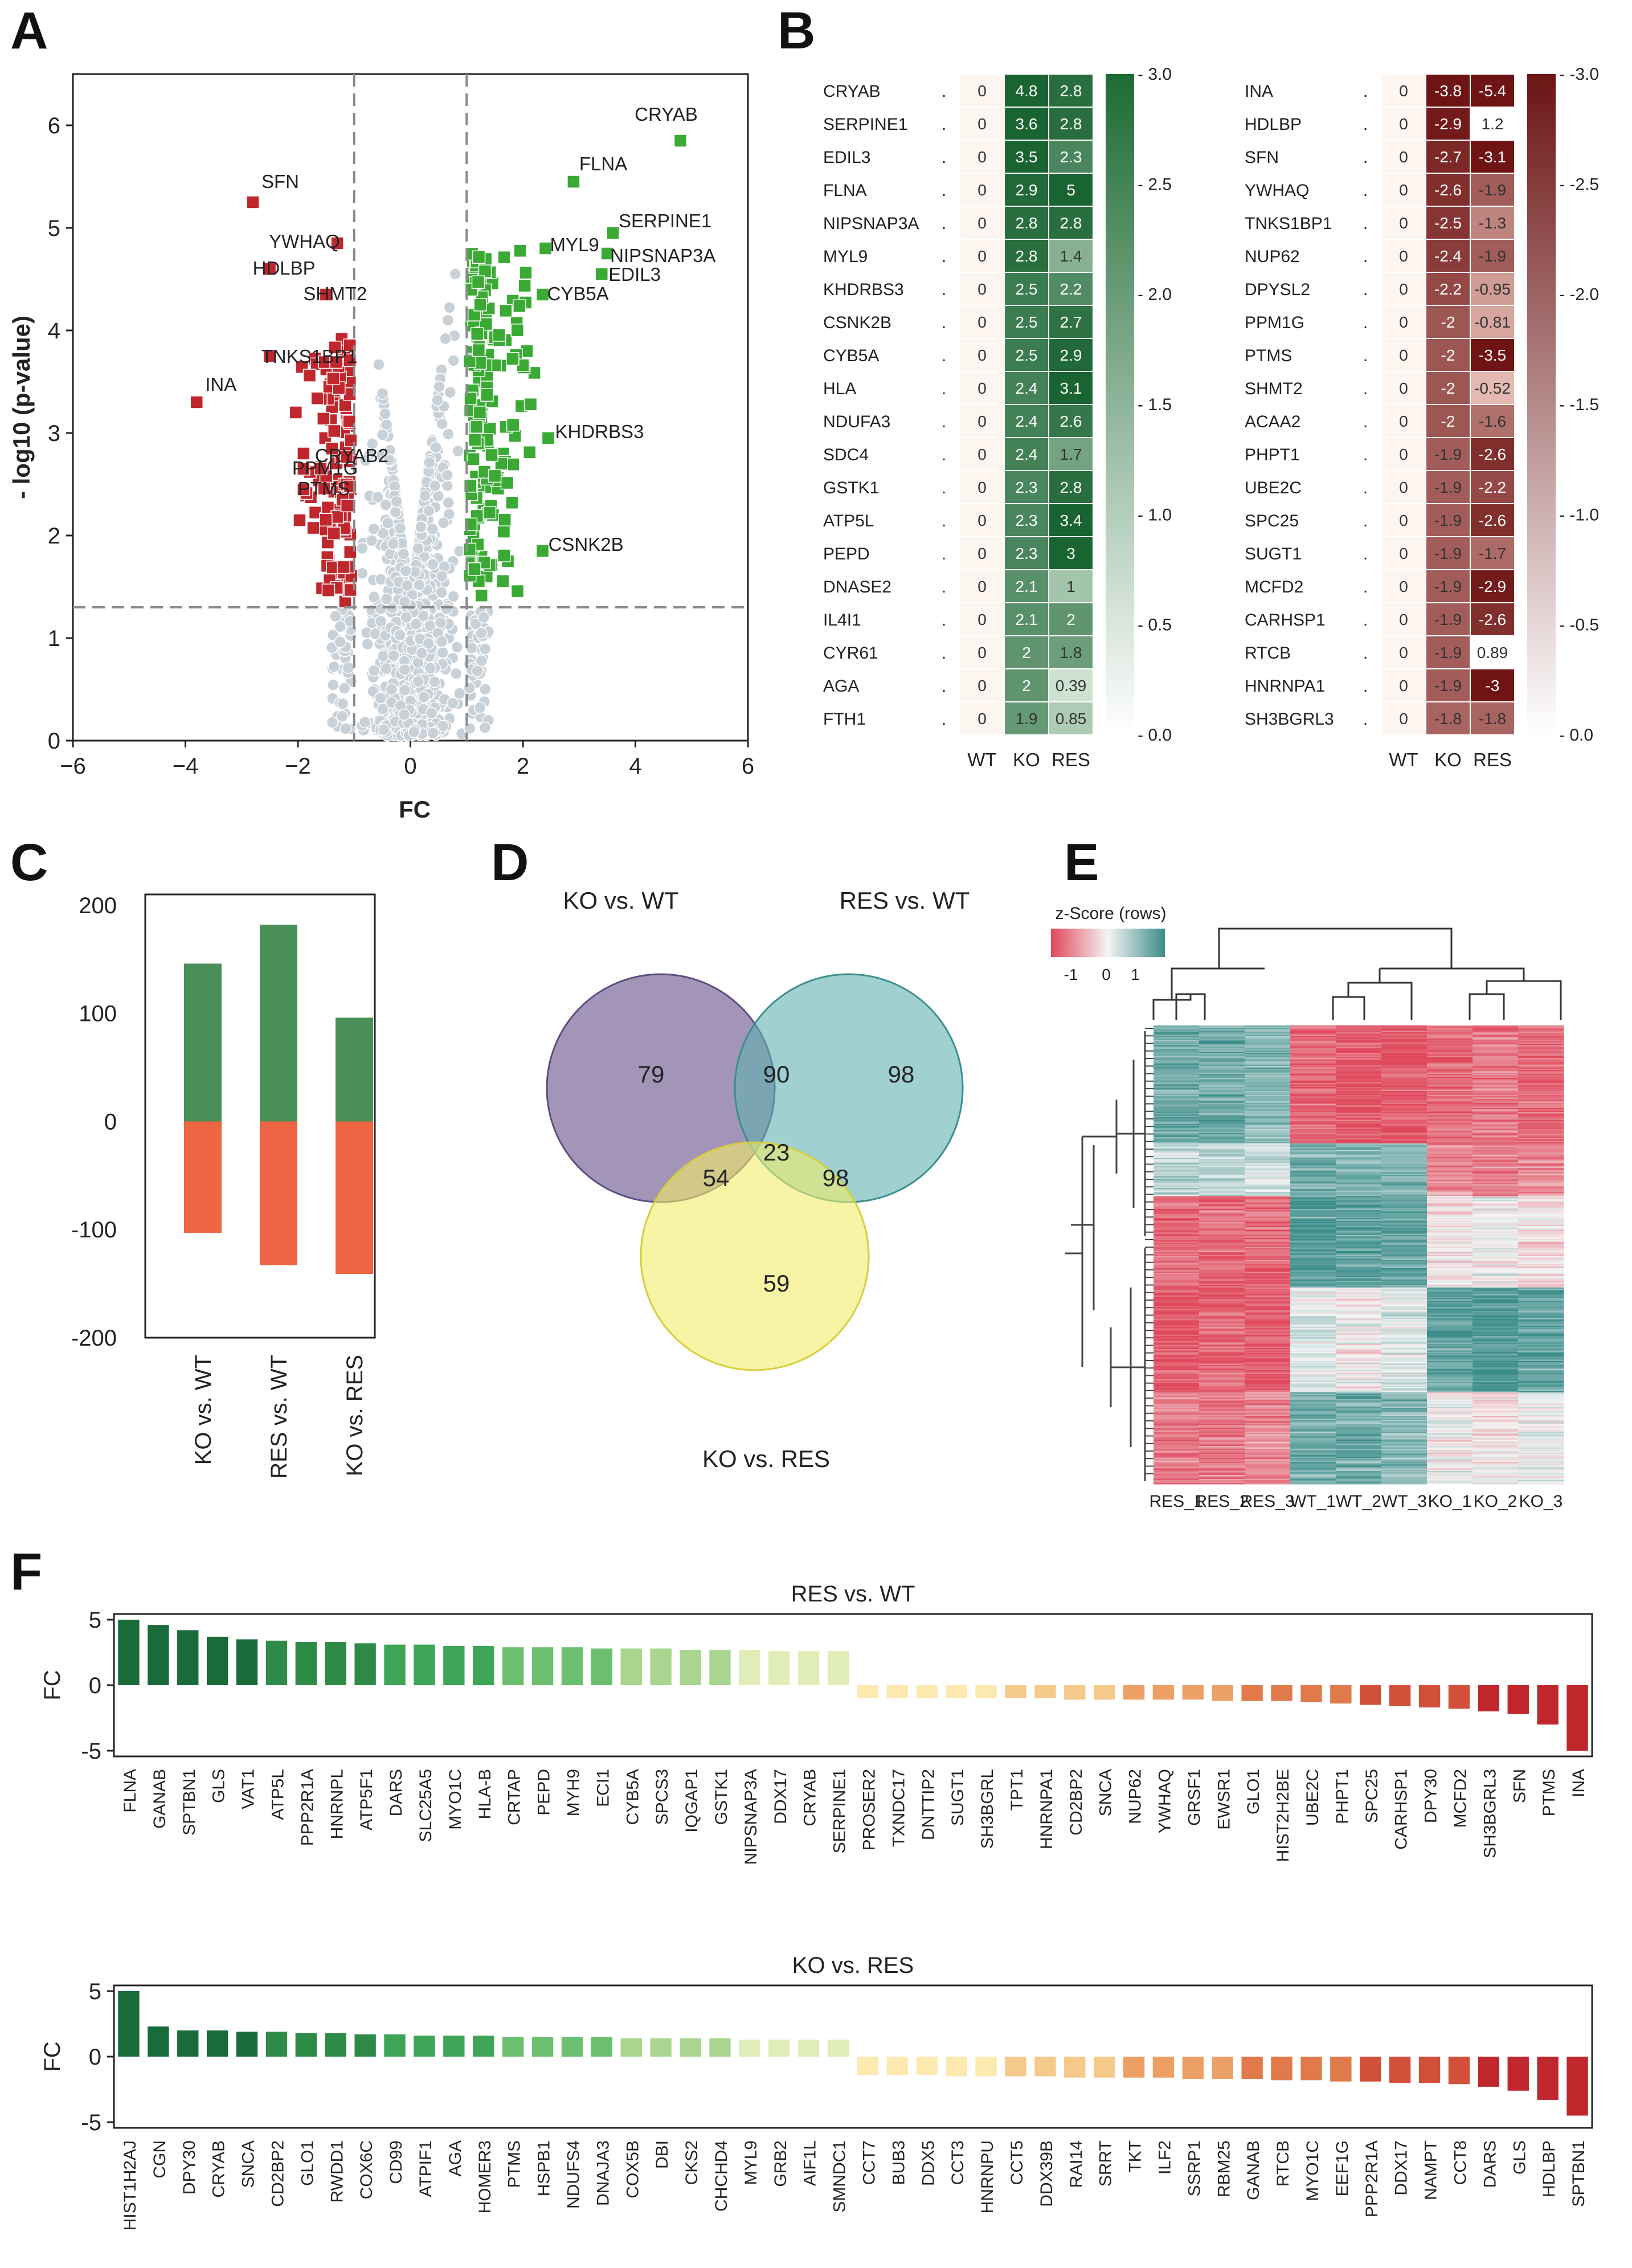 This screenshot has height=2268, width=1632. I want to click on heatmap-row-label: YWHAQ, so click(1277, 190).